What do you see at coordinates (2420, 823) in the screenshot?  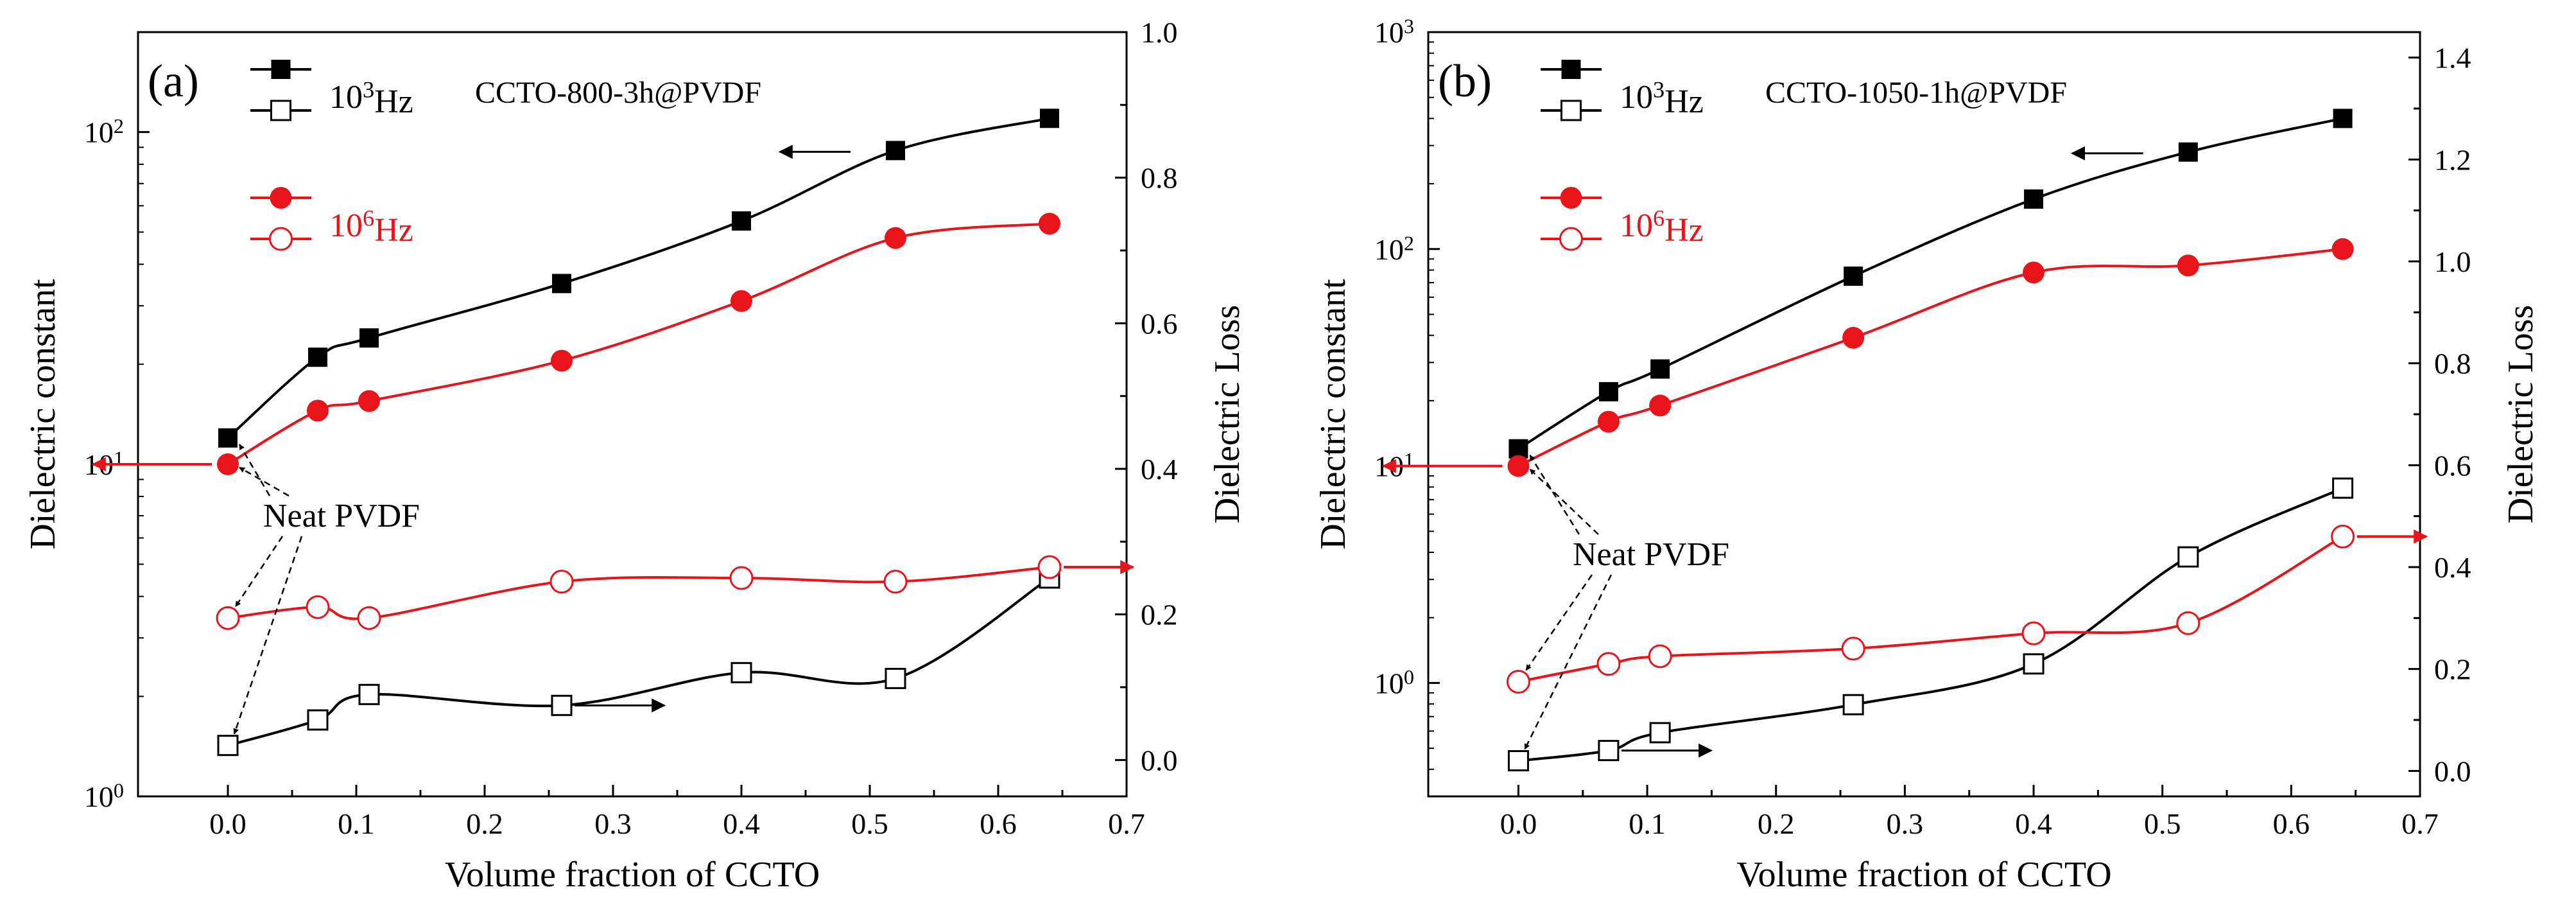 I see `x-tick-label: 0.7` at bounding box center [2420, 823].